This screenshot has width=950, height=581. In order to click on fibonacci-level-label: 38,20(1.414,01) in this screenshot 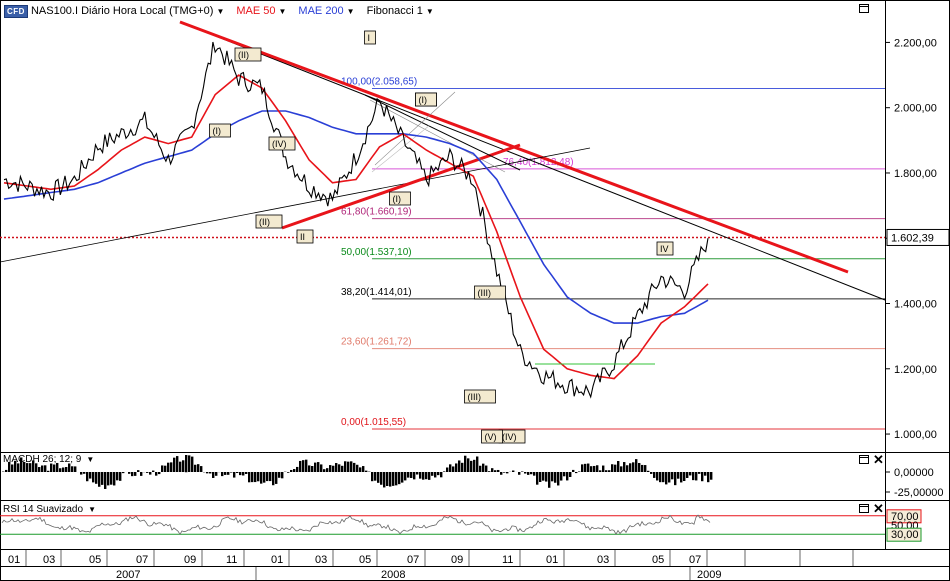, I will do `click(376, 292)`.